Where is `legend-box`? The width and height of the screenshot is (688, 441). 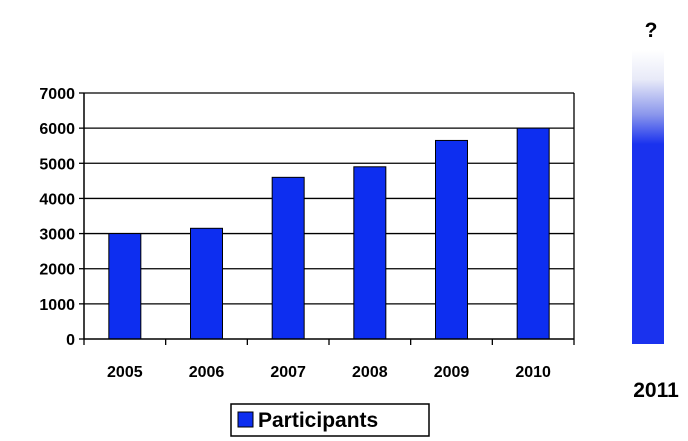 legend-box is located at coordinates (330, 420).